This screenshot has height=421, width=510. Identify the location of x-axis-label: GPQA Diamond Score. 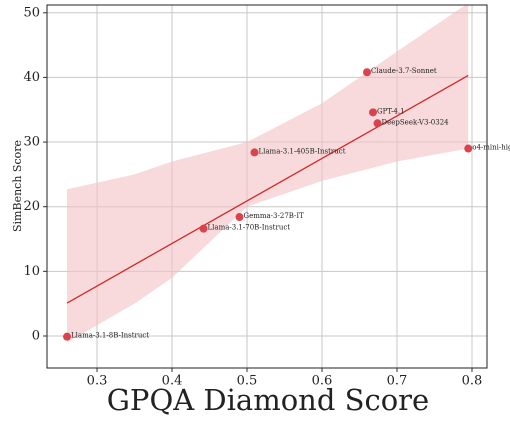
(268, 400).